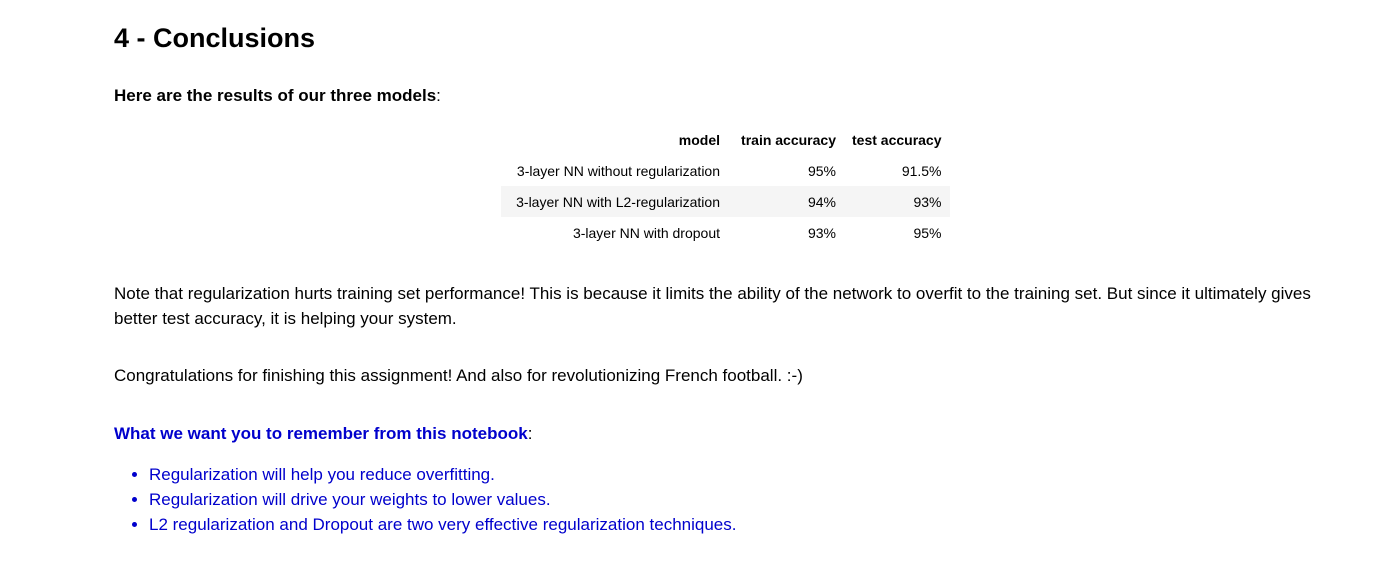 The image size is (1378, 569). I want to click on cell-test-accuracy: 95%, so click(927, 232).